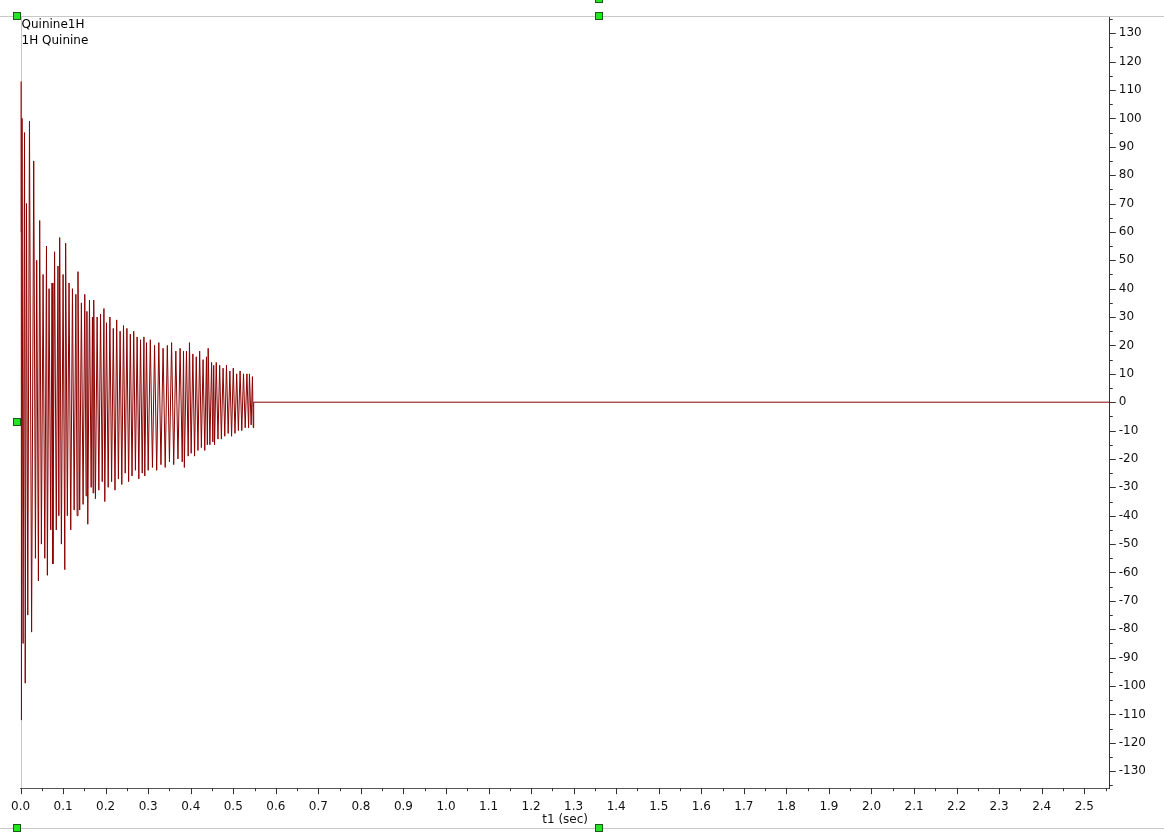 Image resolution: width=1164 pixels, height=838 pixels. I want to click on y-tick-label: -120, so click(1132, 741).